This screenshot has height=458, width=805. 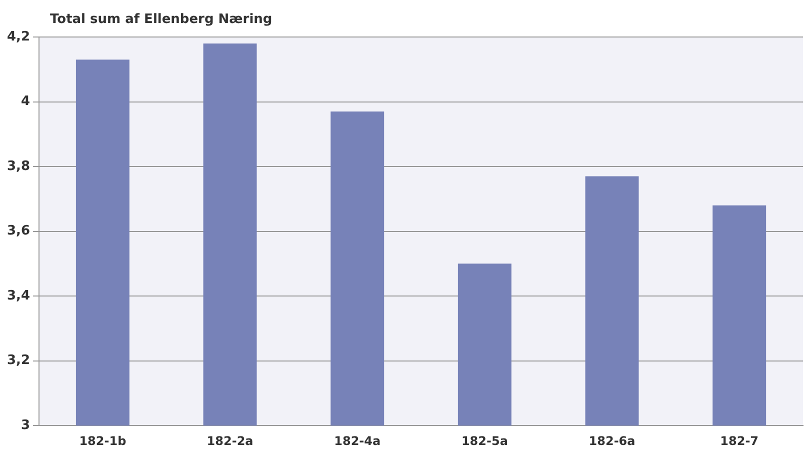 I want to click on y-tick-label: 3,2, so click(x=18, y=360).